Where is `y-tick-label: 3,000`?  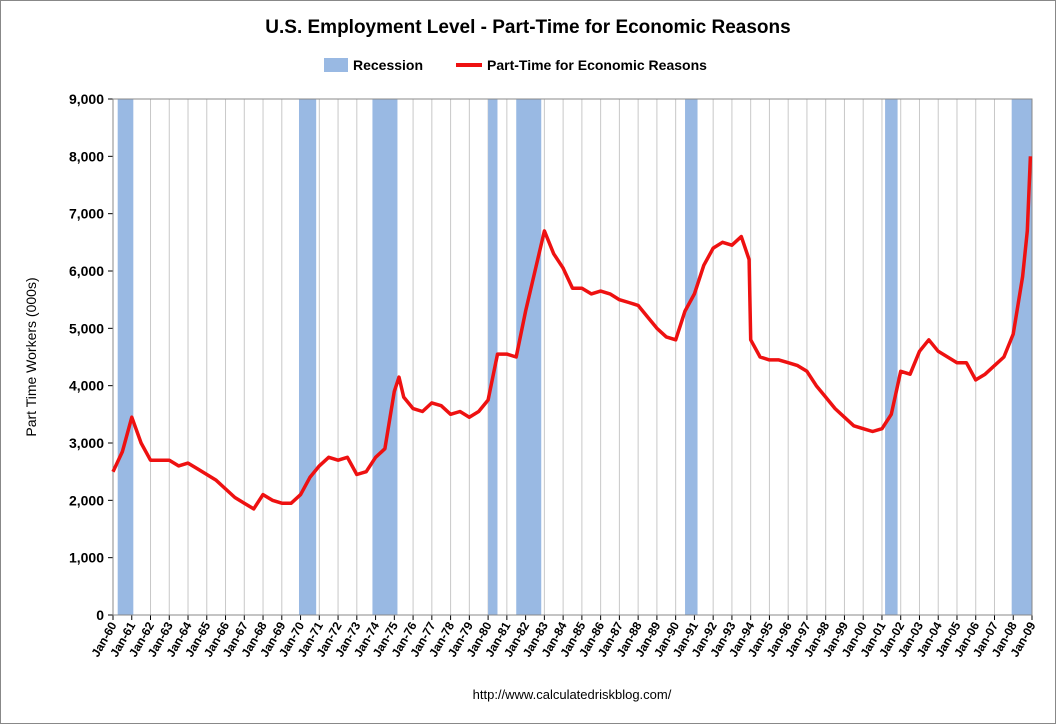 y-tick-label: 3,000 is located at coordinates (86, 443).